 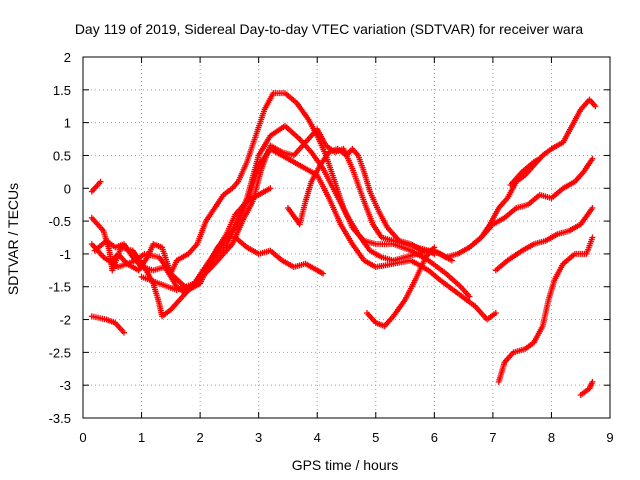 What do you see at coordinates (96, 186) in the screenshot?
I see `series-s1` at bounding box center [96, 186].